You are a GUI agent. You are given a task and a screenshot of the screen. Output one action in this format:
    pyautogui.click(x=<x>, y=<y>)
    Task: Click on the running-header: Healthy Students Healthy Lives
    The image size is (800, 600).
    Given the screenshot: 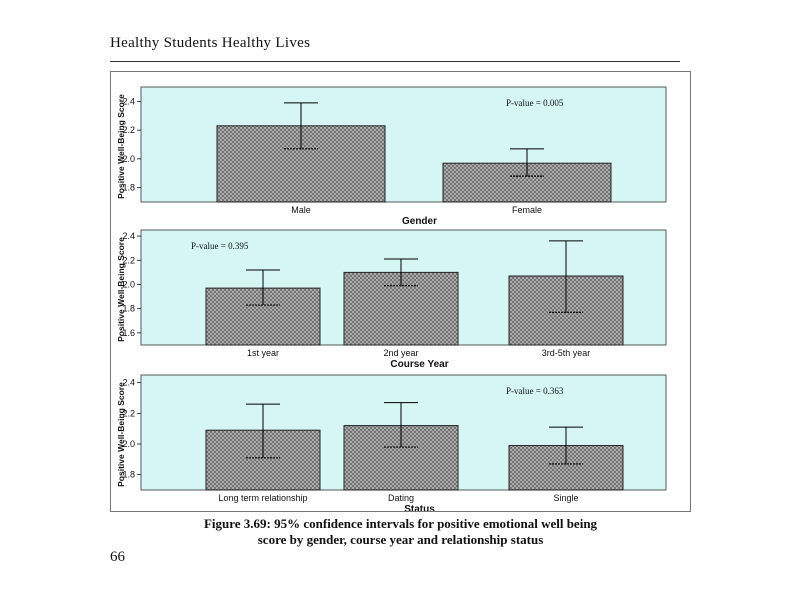 What is the action you would take?
    pyautogui.click(x=210, y=43)
    